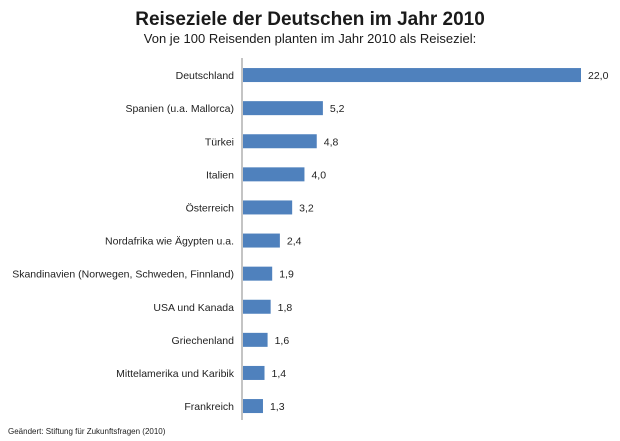  I want to click on category-label-0: Deutschland, so click(205, 76).